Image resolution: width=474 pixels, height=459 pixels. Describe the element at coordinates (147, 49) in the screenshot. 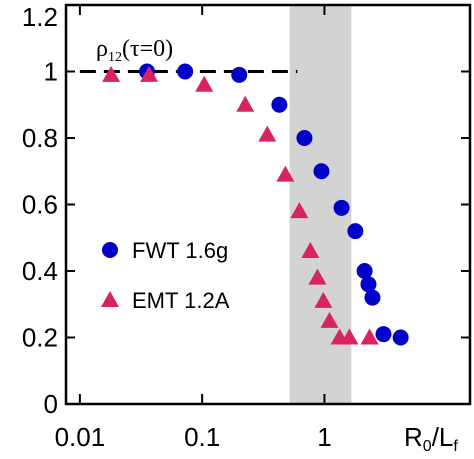

I see `annotation-part: (τ=0)` at that location.